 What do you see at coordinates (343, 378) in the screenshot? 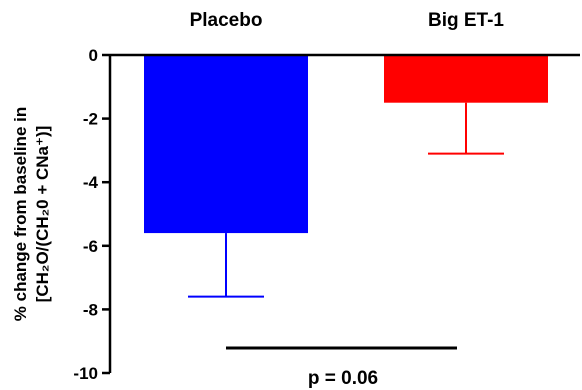
I see `p-value-annotation: p = 0.06` at bounding box center [343, 378].